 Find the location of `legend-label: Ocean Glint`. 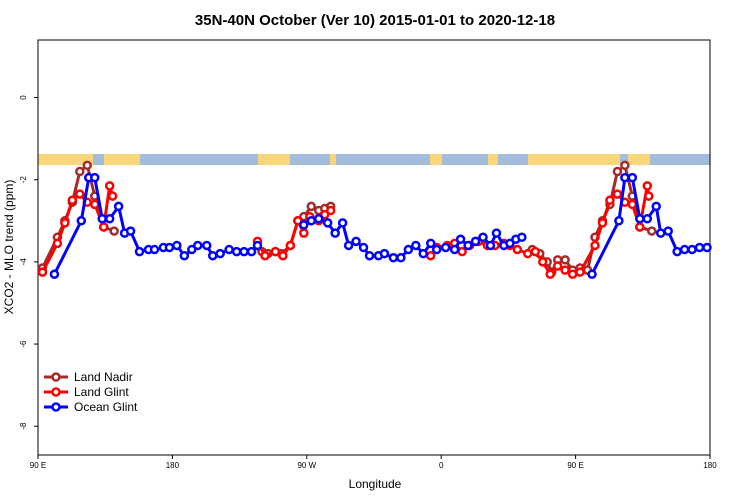

legend-label: Ocean Glint is located at coordinates (106, 407).